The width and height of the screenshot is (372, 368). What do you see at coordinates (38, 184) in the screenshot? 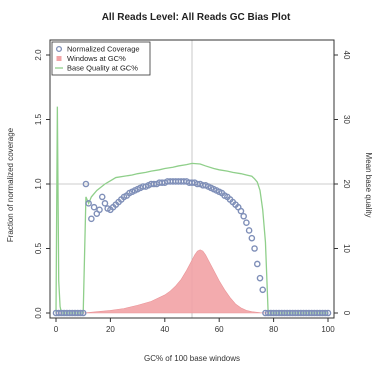
I see `y-tick-label: 1.0` at bounding box center [38, 184].